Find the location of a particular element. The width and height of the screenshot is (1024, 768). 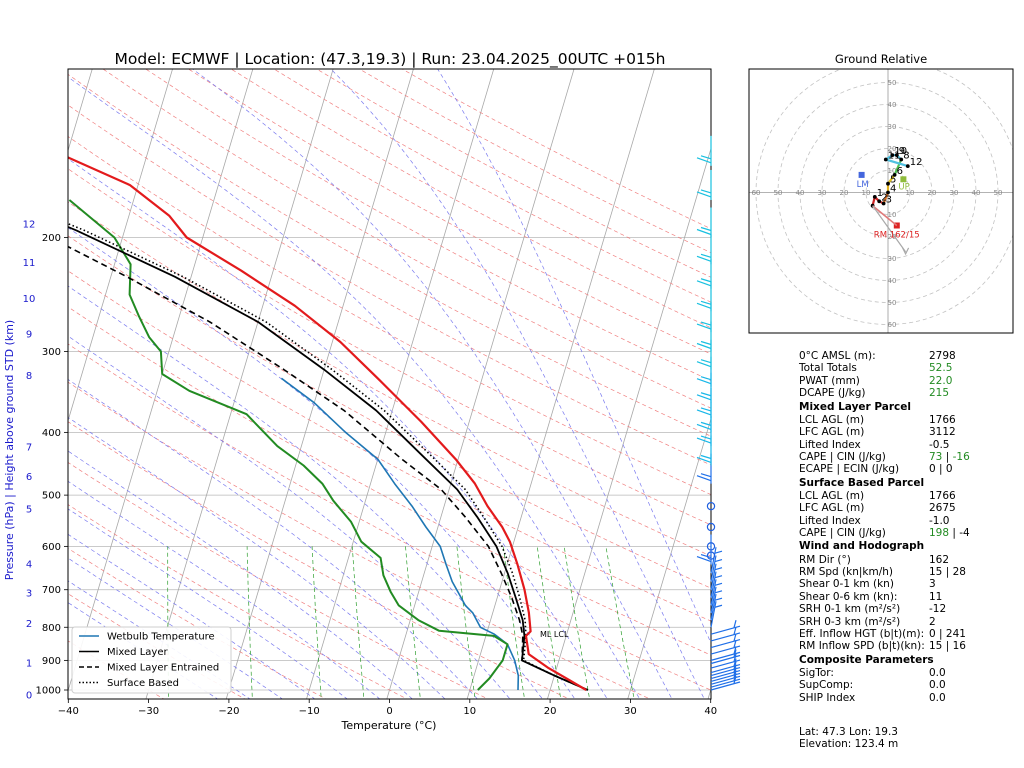

height-tick-label: 9 is located at coordinates (29, 334).